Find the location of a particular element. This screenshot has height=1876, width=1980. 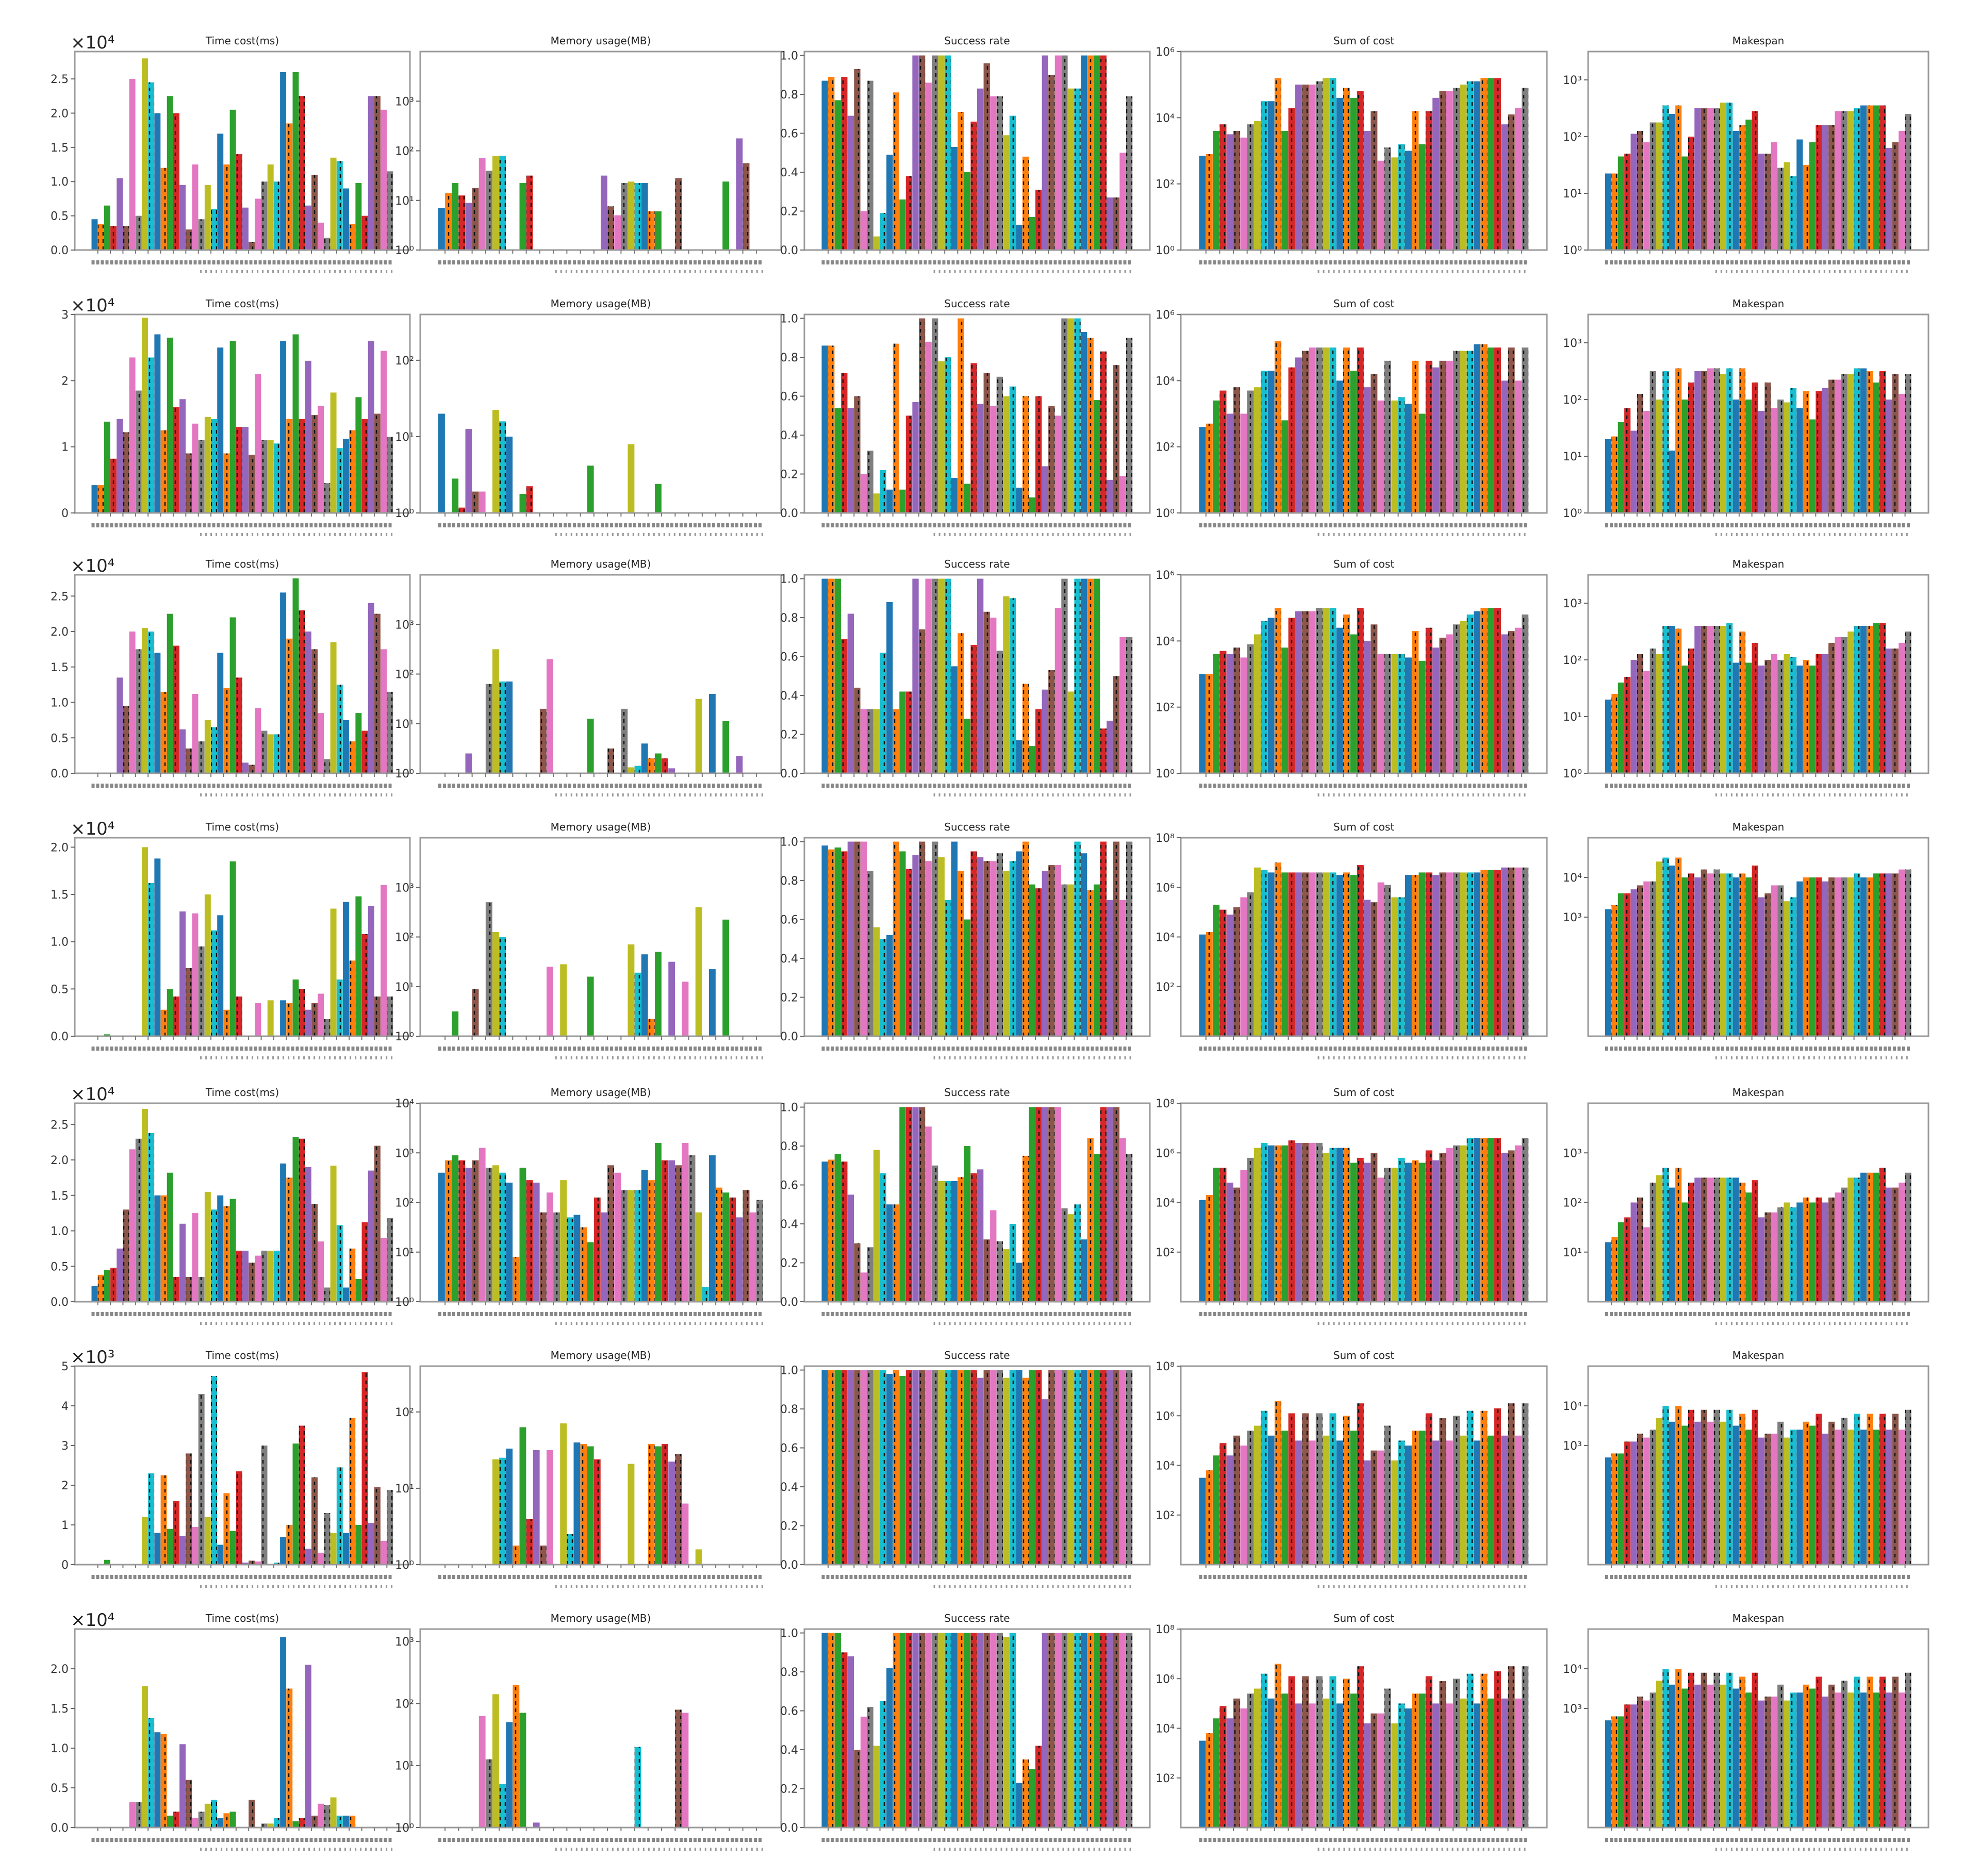

y-tick-label: 0 is located at coordinates (65, 513).